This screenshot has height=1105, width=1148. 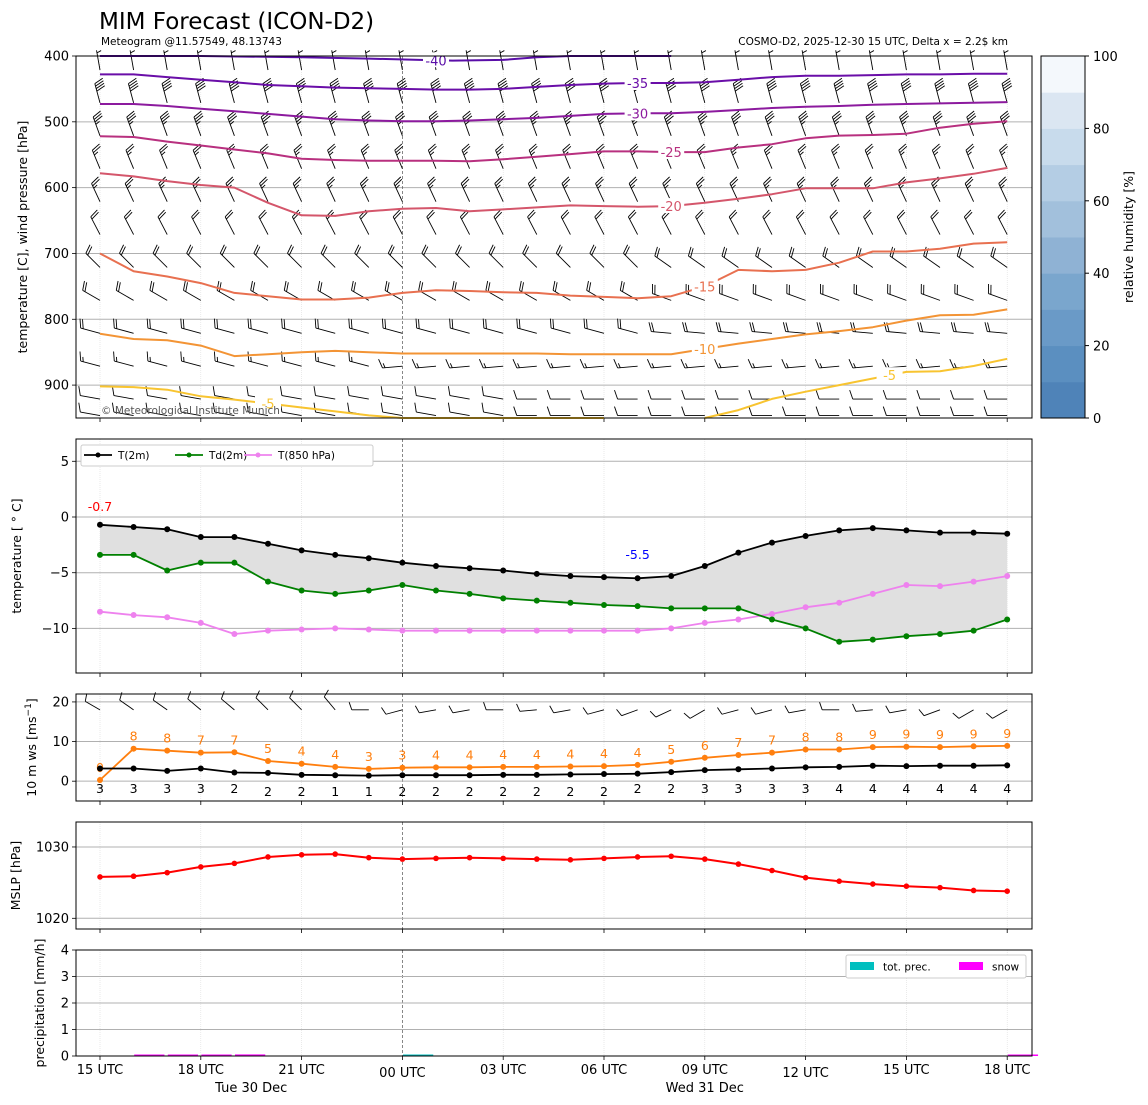 I want to click on isotherm-label: -25, so click(x=671, y=153).